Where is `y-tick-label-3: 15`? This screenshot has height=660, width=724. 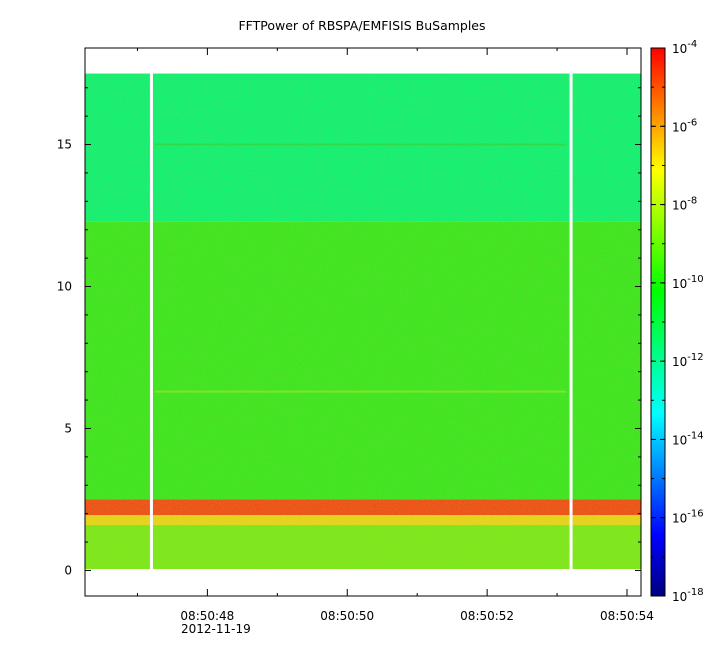
y-tick-label-3: 15 is located at coordinates (64, 145).